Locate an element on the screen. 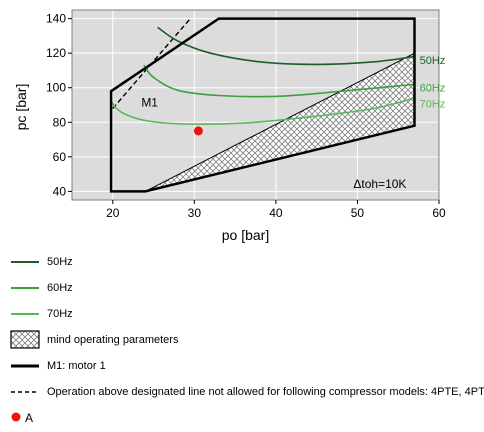 This screenshot has width=484, height=432. legend-item: 50Hz is located at coordinates (245, 263).